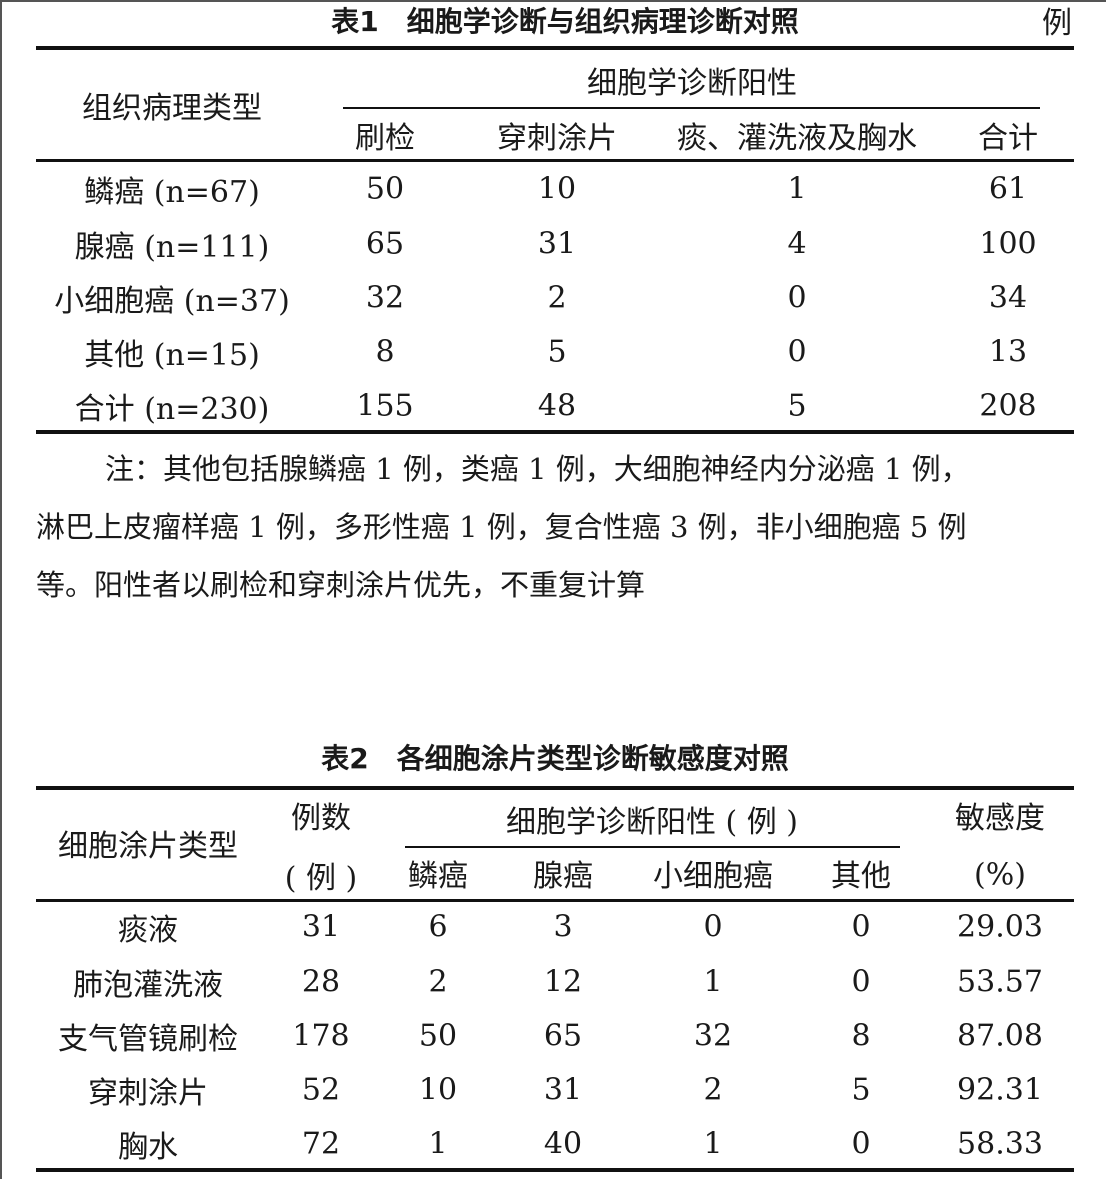  I want to click on table2-sens-header: 敏感度, so click(1000, 818).